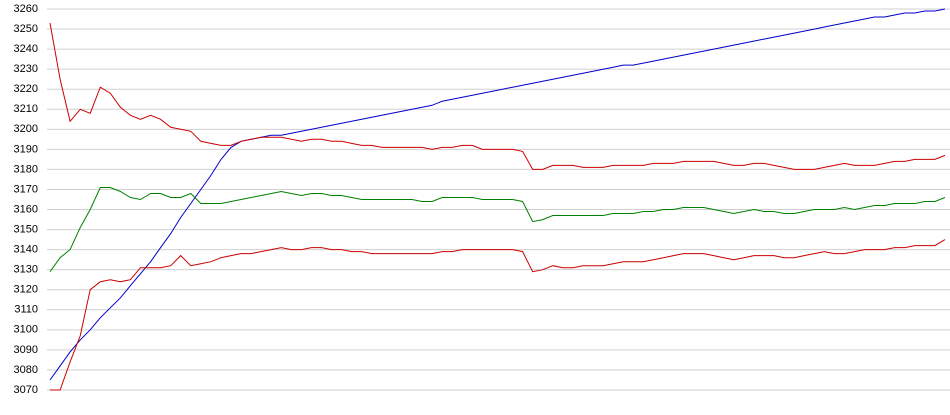 Image resolution: width=950 pixels, height=415 pixels. What do you see at coordinates (26, 29) in the screenshot?
I see `y-tick-label: 3250` at bounding box center [26, 29].